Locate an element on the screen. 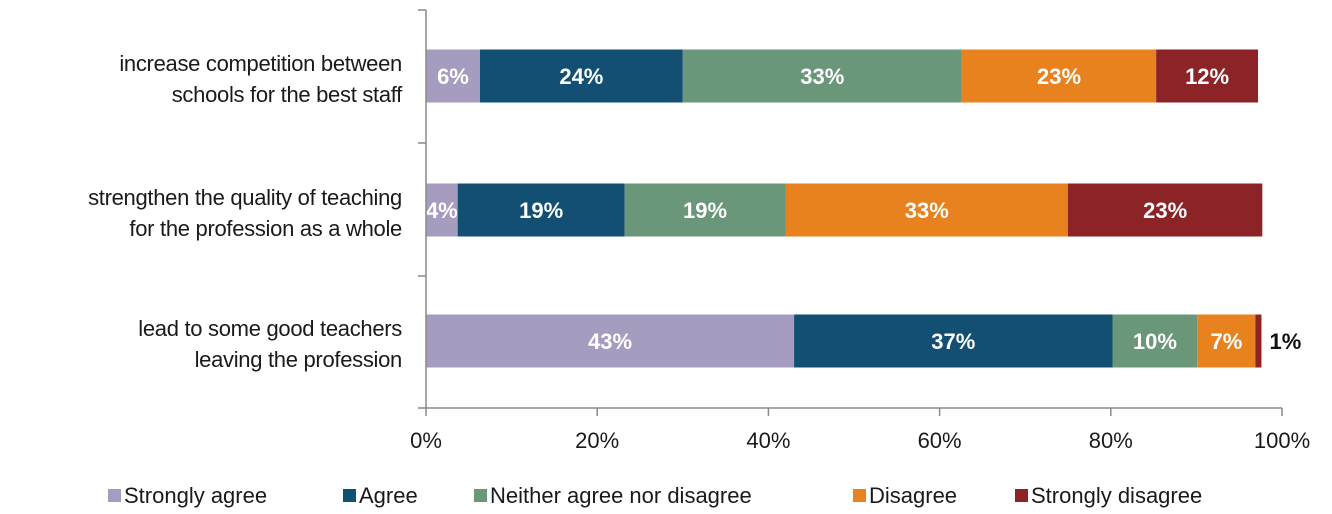 Image resolution: width=1332 pixels, height=514 pixels. bar-segment-3-neither-agree-nor-disagree is located at coordinates (1155, 341).